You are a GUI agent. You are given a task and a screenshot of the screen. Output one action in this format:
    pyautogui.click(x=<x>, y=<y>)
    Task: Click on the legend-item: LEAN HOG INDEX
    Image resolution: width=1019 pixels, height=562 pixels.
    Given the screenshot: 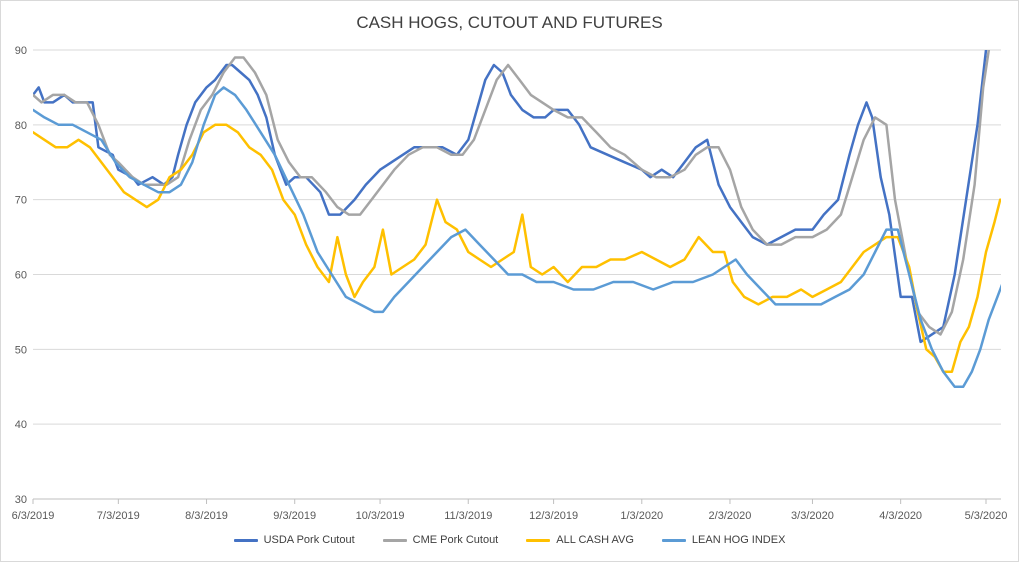 What is the action you would take?
    pyautogui.click(x=723, y=540)
    